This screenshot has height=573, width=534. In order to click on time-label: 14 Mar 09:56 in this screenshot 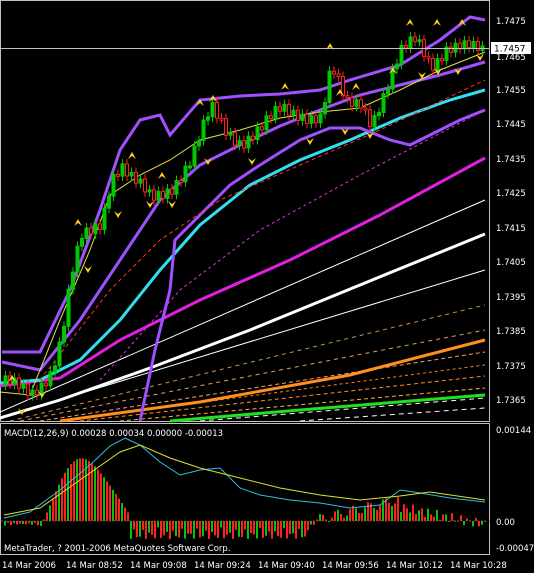, I will do `click(350, 566)`.